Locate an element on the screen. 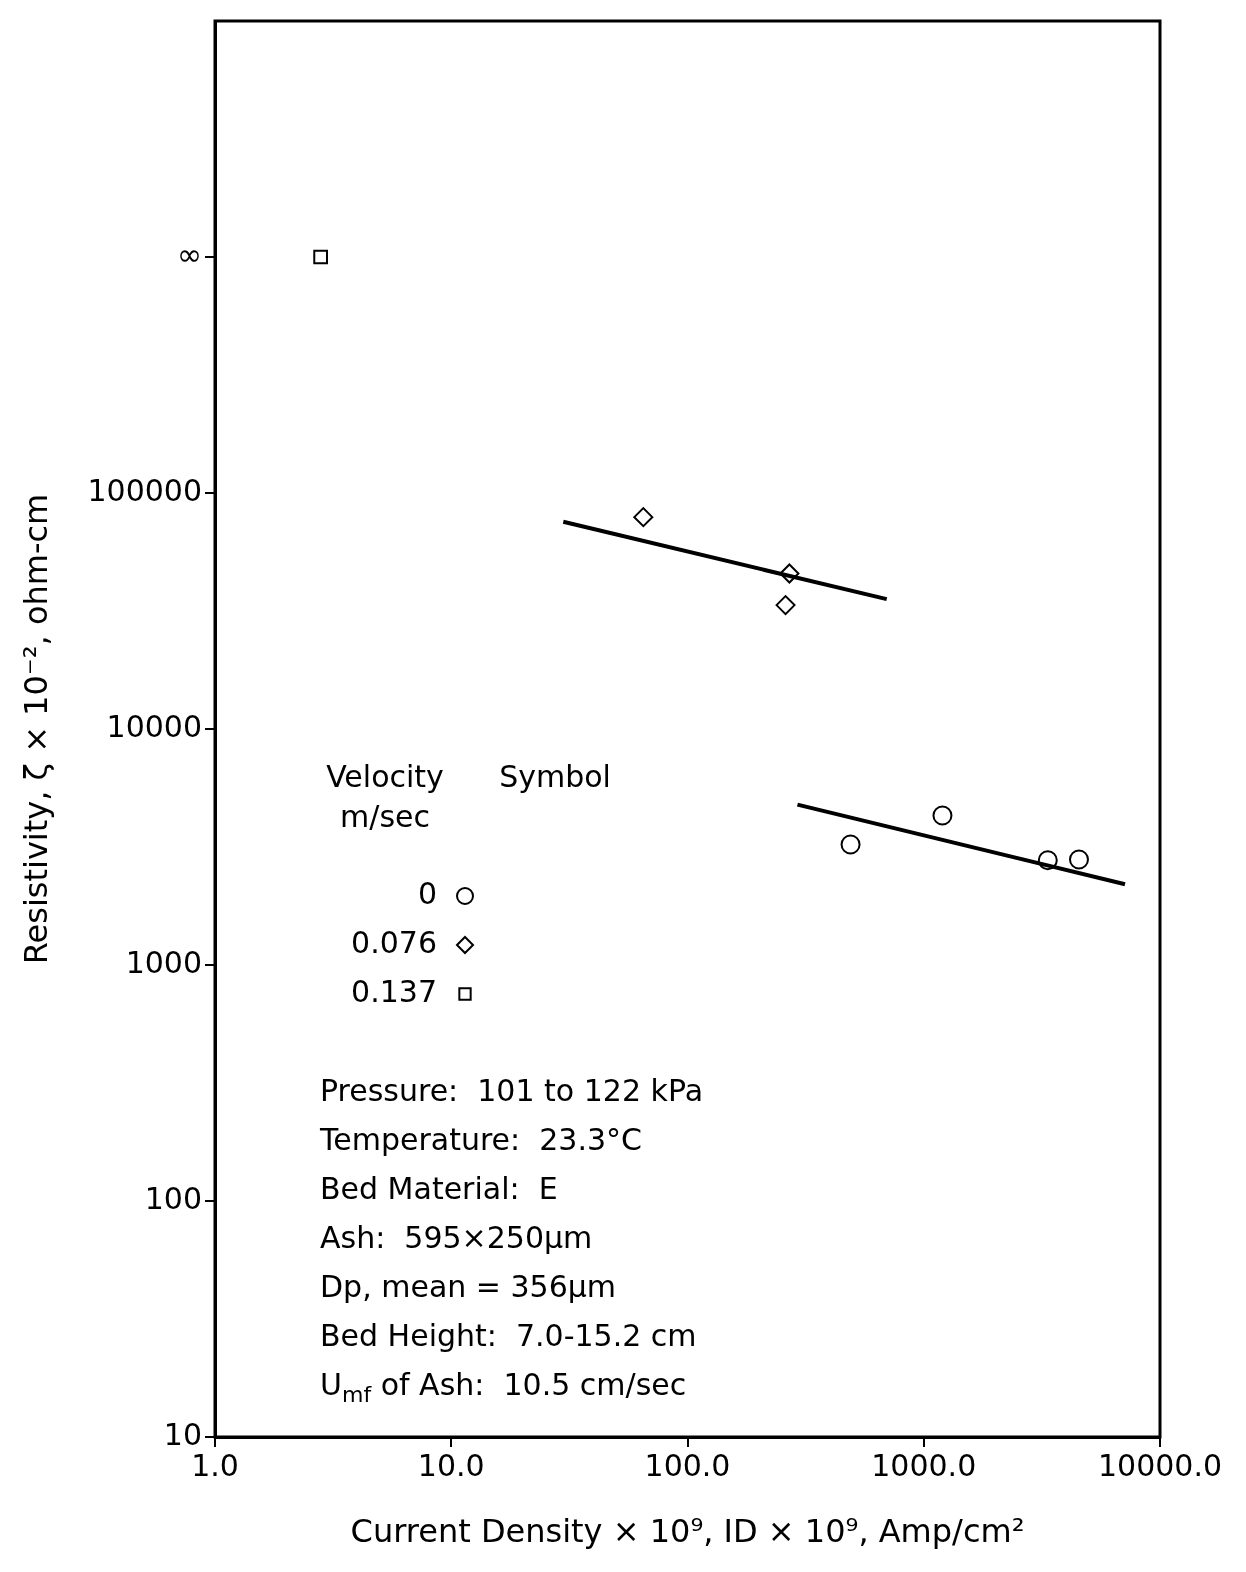  annotation: Pressure: 101 to 122 kPa is located at coordinates (512, 1090).